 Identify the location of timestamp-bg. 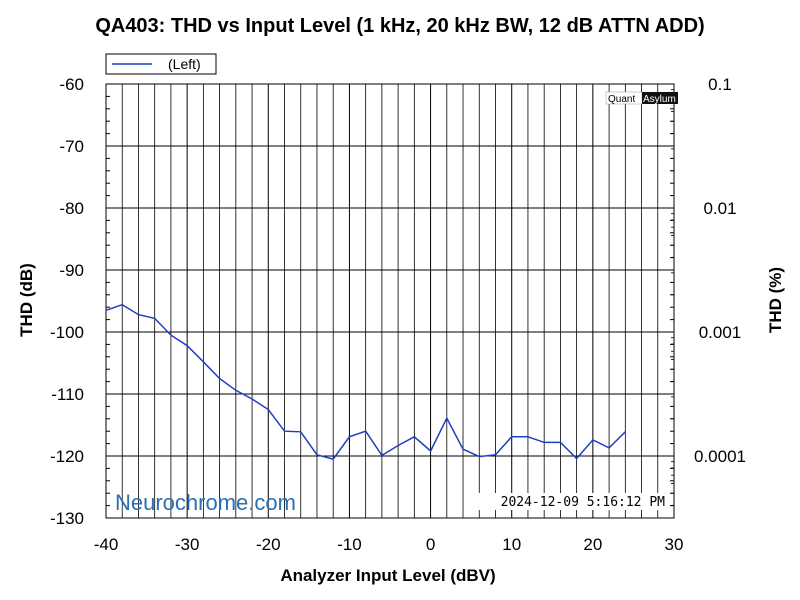
(566, 501).